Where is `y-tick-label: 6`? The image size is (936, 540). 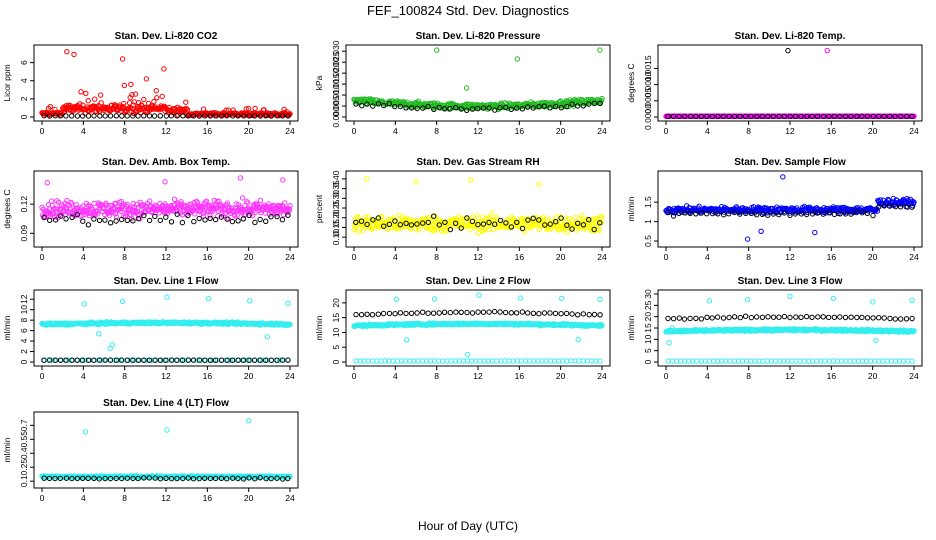 y-tick-label: 6 is located at coordinates (24, 62).